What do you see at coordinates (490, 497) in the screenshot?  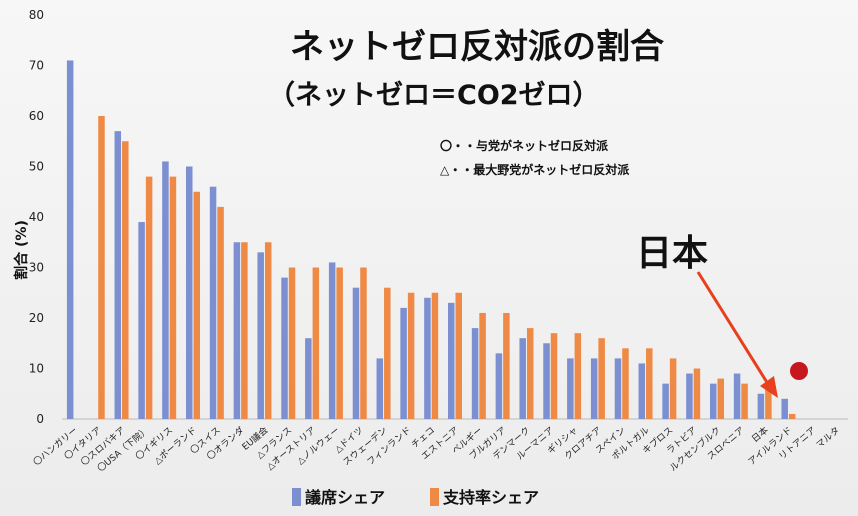 I see `legend-label-support: 支持率シェア` at bounding box center [490, 497].